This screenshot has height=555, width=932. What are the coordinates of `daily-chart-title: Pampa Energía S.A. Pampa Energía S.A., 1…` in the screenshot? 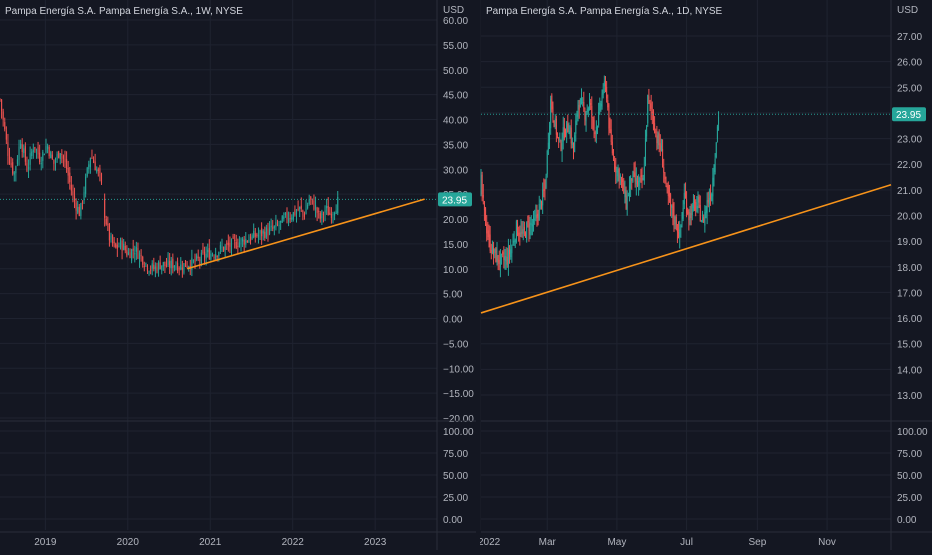 It's located at (604, 11).